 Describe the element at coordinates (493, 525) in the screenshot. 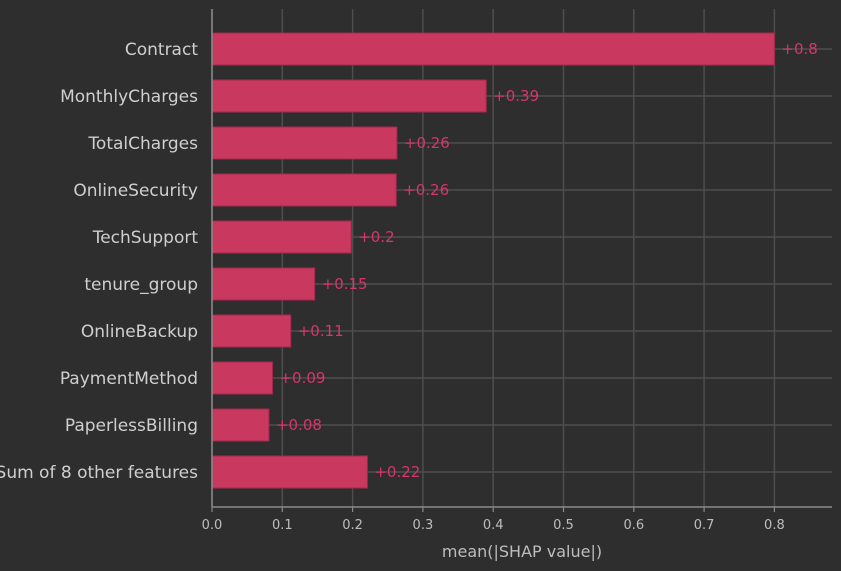

I see `x-tick-label-4: 0.4` at that location.